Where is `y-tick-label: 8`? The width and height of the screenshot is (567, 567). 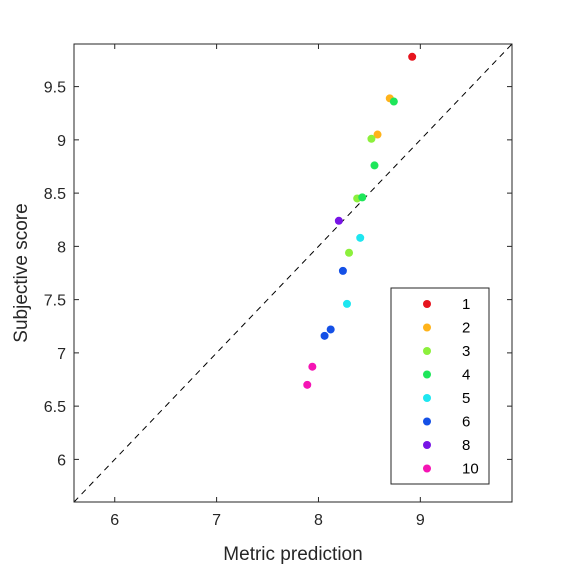 y-tick-label: 8 is located at coordinates (61, 247).